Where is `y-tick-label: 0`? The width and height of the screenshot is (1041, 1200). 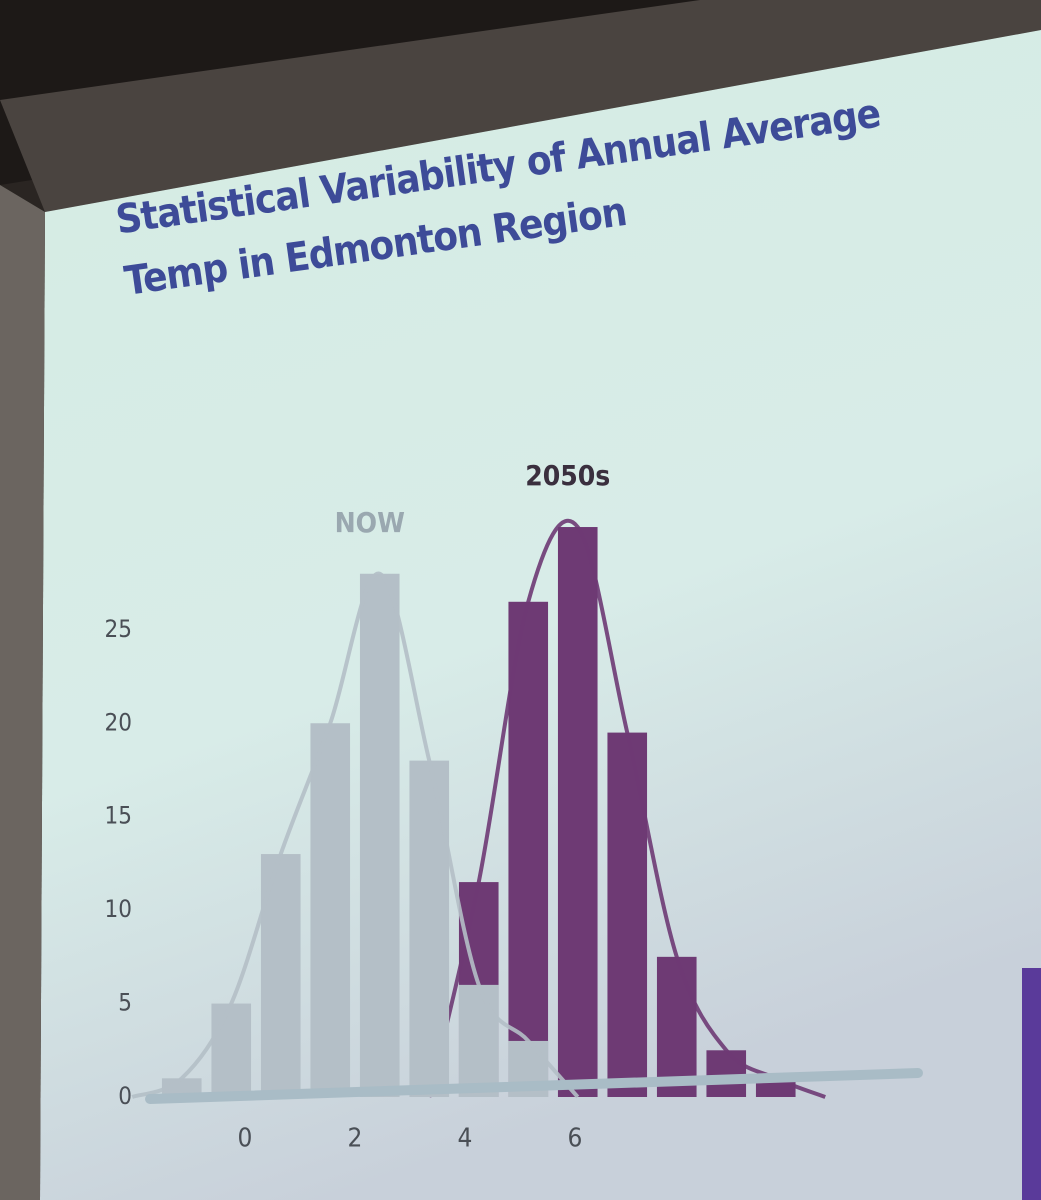 y-tick-label: 0 is located at coordinates (125, 1096).